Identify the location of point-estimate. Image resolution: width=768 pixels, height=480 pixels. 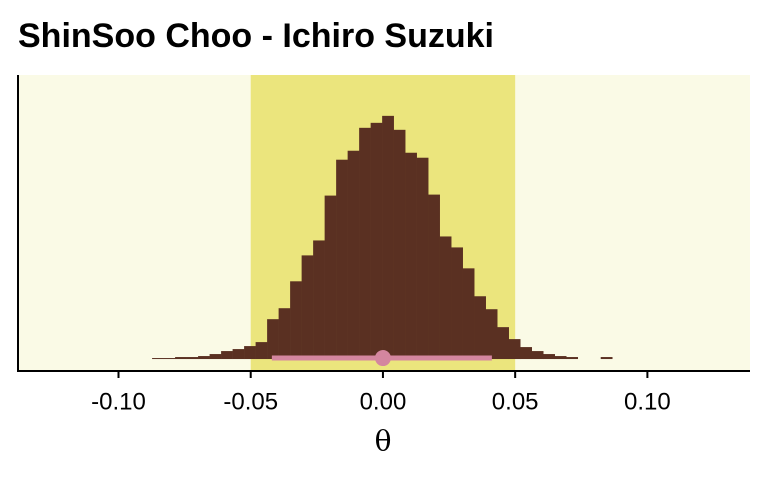
(382, 358).